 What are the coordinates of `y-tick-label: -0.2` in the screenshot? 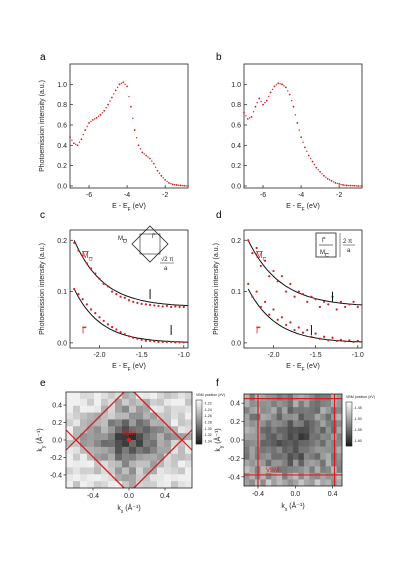 It's located at (234, 459).